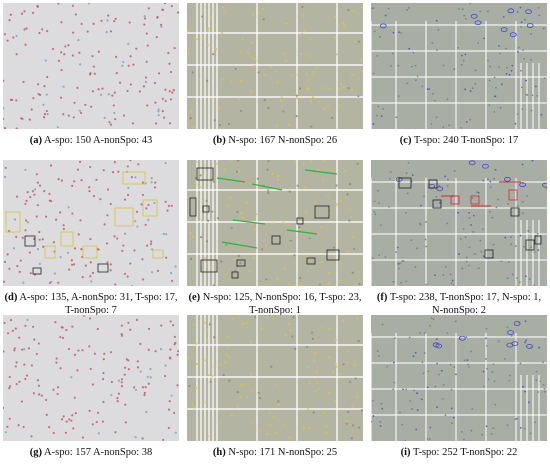 The image size is (550, 465). Describe the element at coordinates (405, 452) in the screenshot. I see `panel-letter: (i)` at that location.